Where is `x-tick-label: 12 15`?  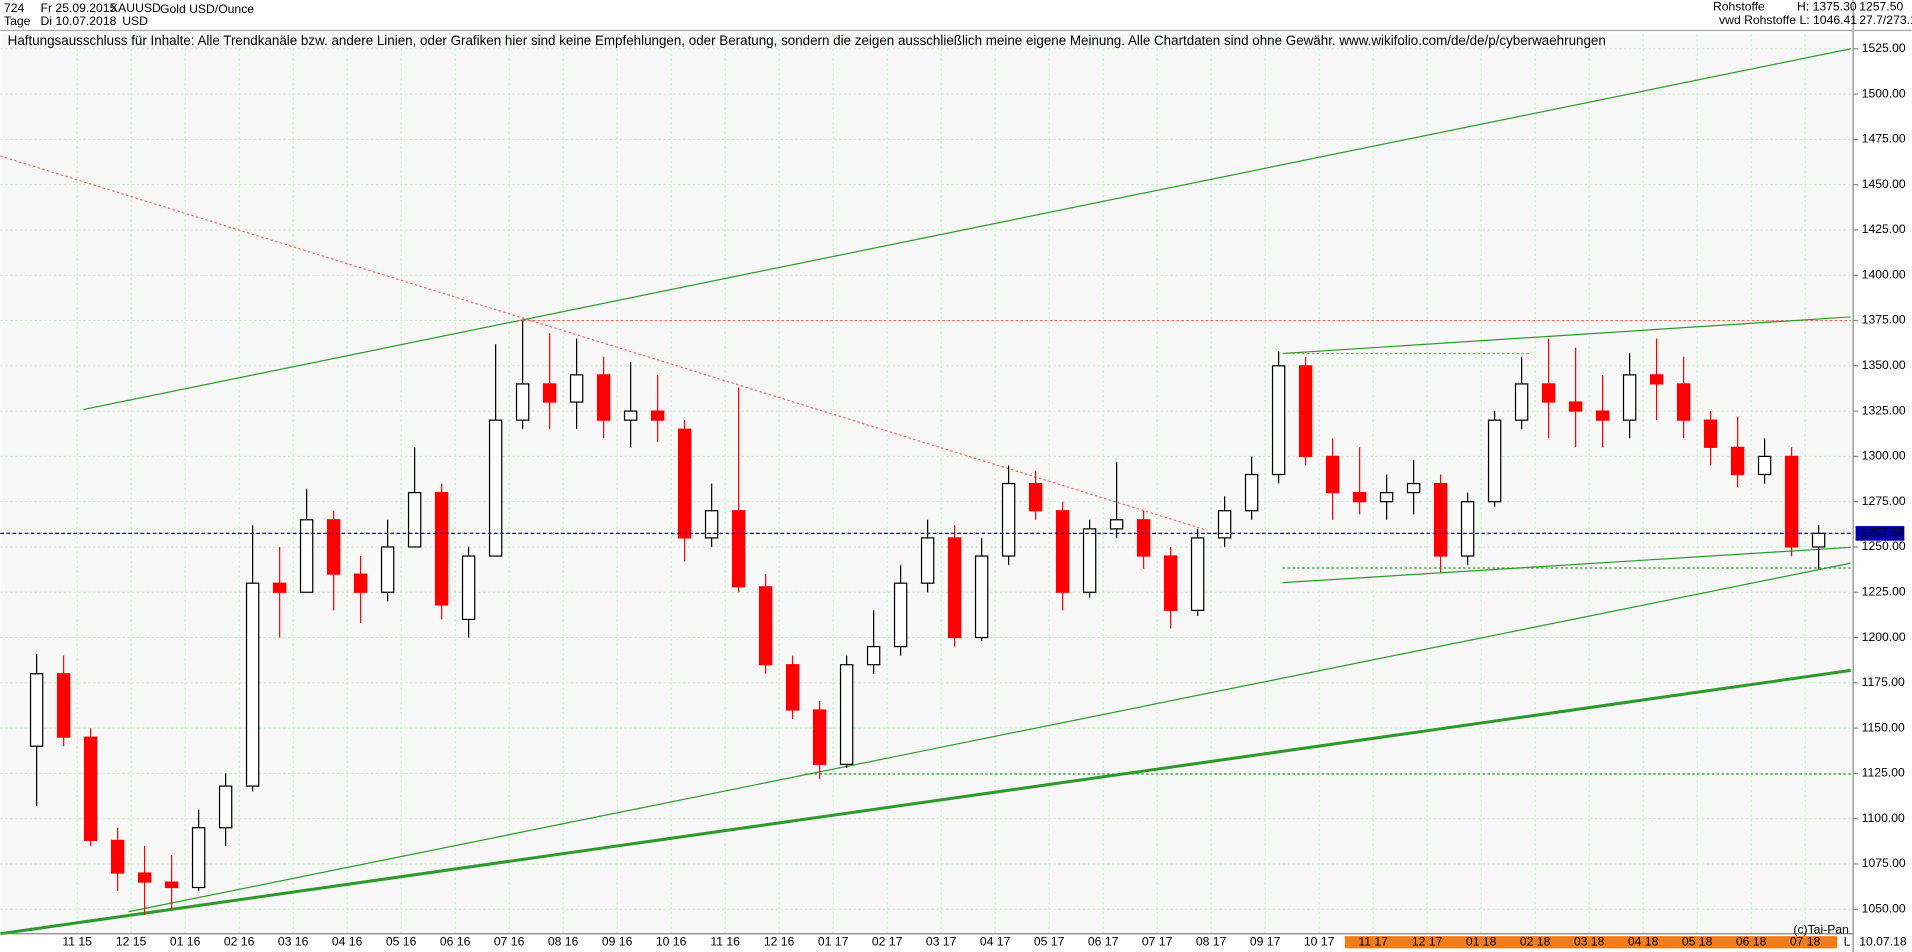 x-tick-label: 12 15 is located at coordinates (131, 941).